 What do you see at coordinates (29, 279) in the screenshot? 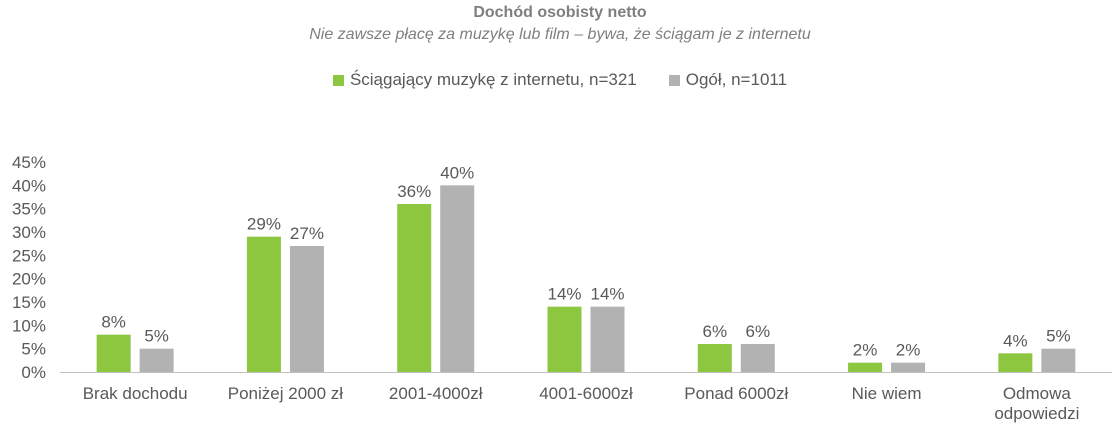
I see `y-tick-label: 20%` at bounding box center [29, 279].